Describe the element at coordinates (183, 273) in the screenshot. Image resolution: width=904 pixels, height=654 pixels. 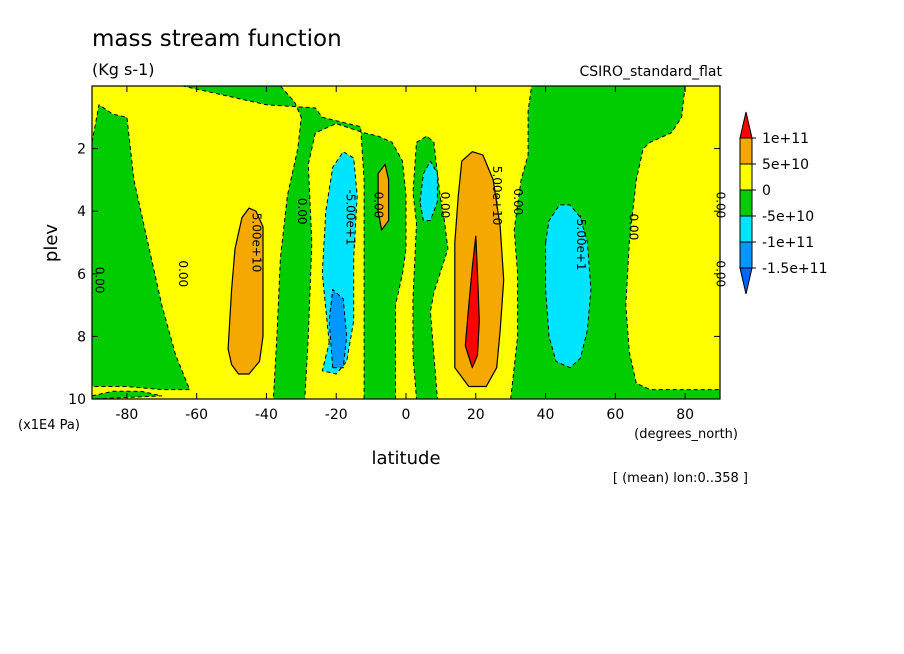
I see `contour-label-9: 0.00` at that location.